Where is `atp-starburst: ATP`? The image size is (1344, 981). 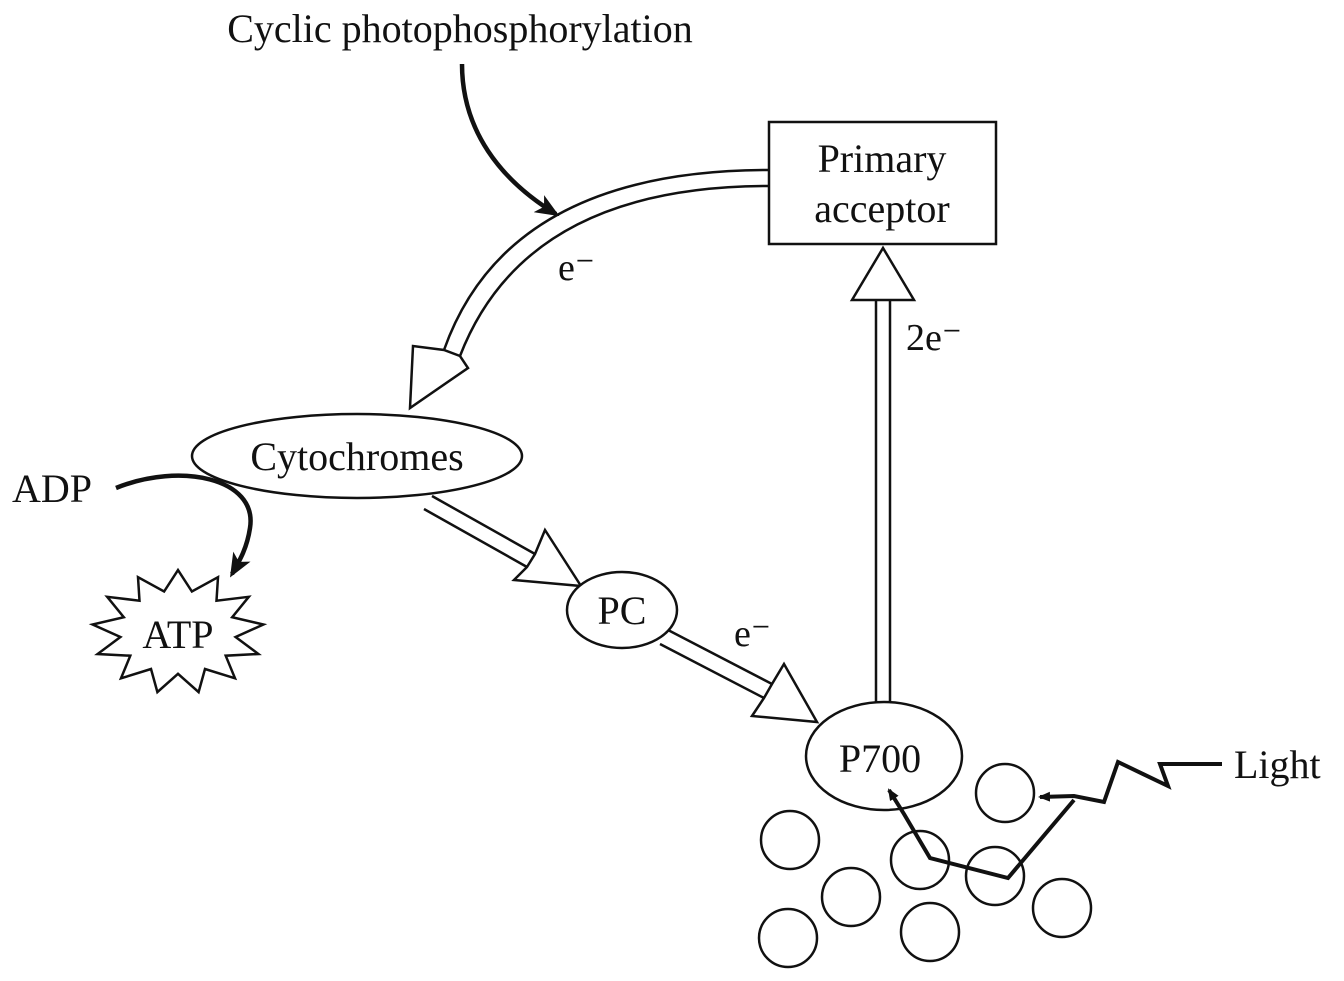
atp-starburst: ATP is located at coordinates (178, 631).